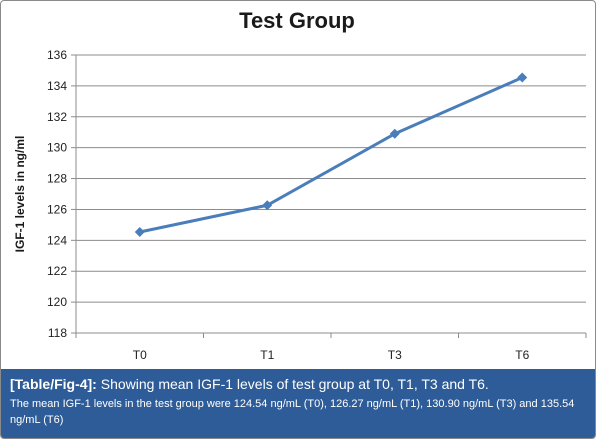 This screenshot has width=596, height=439. I want to click on y-tick-label: 118, so click(57, 333).